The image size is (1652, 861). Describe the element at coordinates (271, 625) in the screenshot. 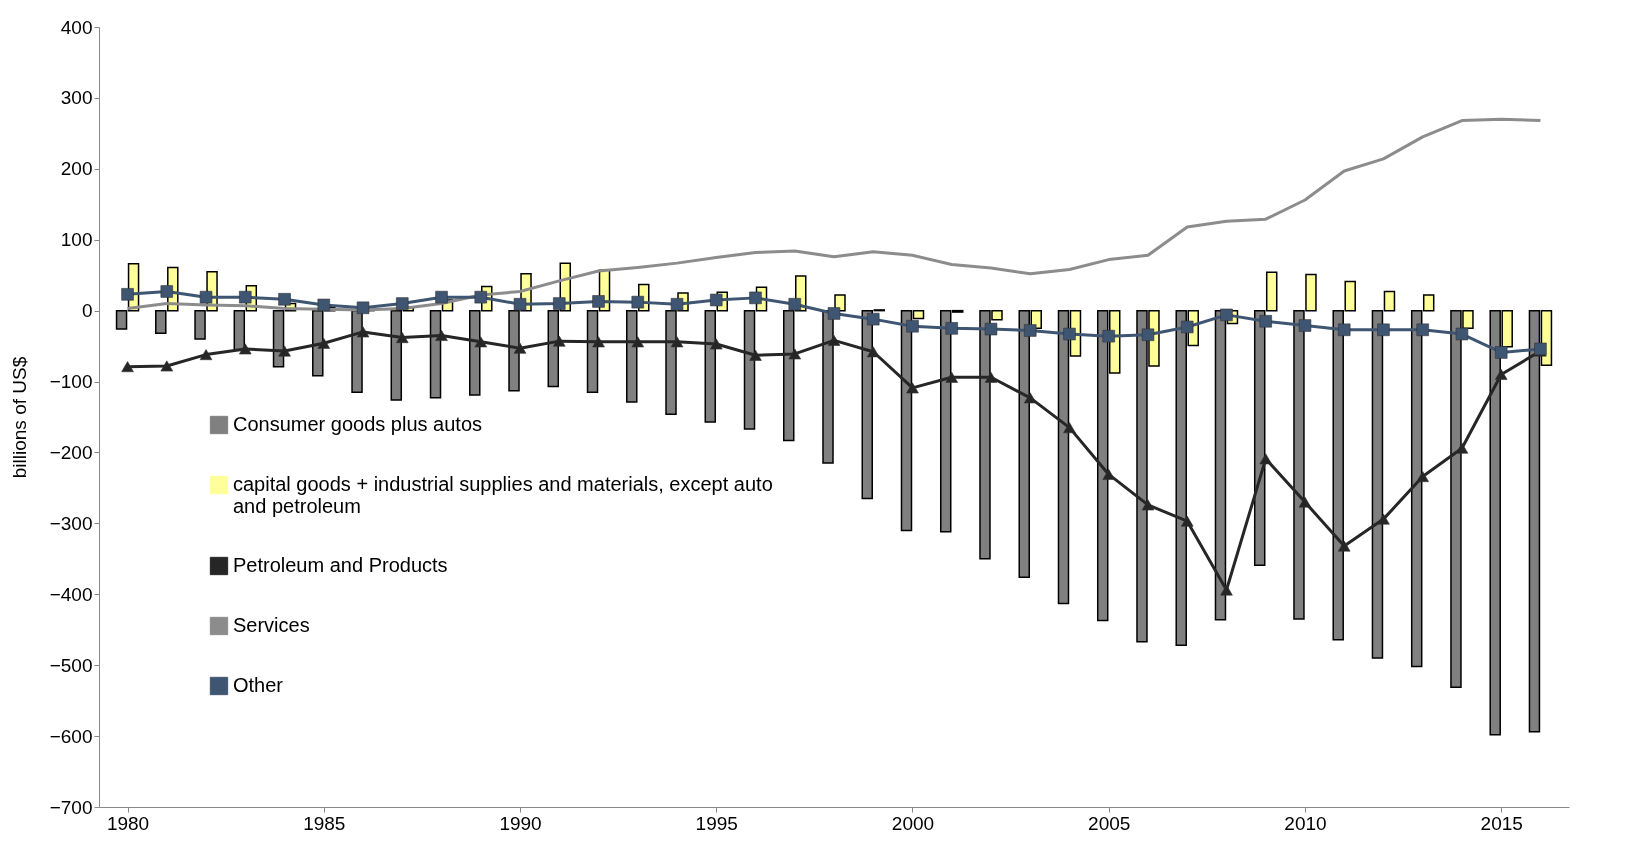

I see `legend-label: Services` at that location.